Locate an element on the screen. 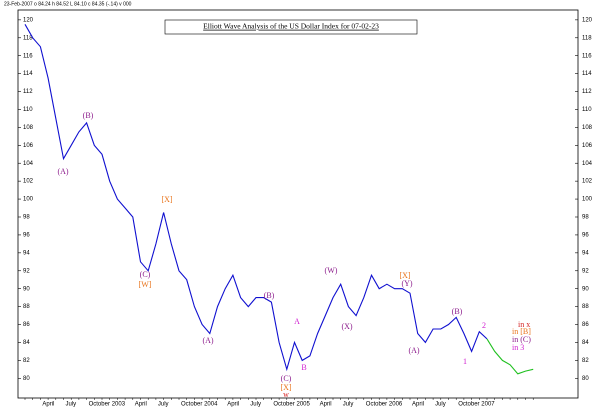 This screenshot has width=600, height=411. wave-label: in (C) is located at coordinates (521, 339).